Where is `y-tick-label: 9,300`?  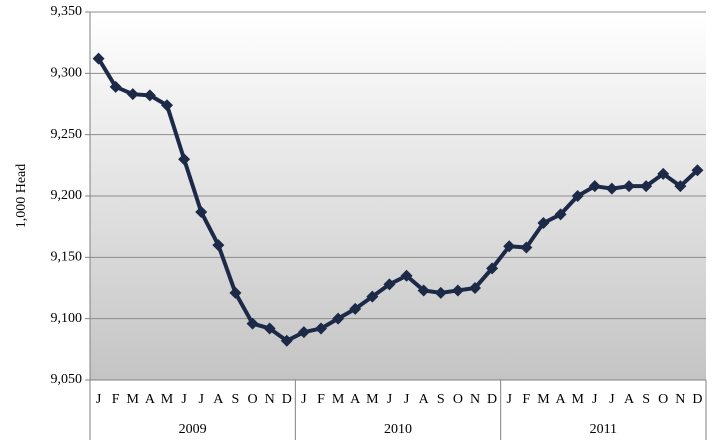 y-tick-label: 9,300 is located at coordinates (67, 73).